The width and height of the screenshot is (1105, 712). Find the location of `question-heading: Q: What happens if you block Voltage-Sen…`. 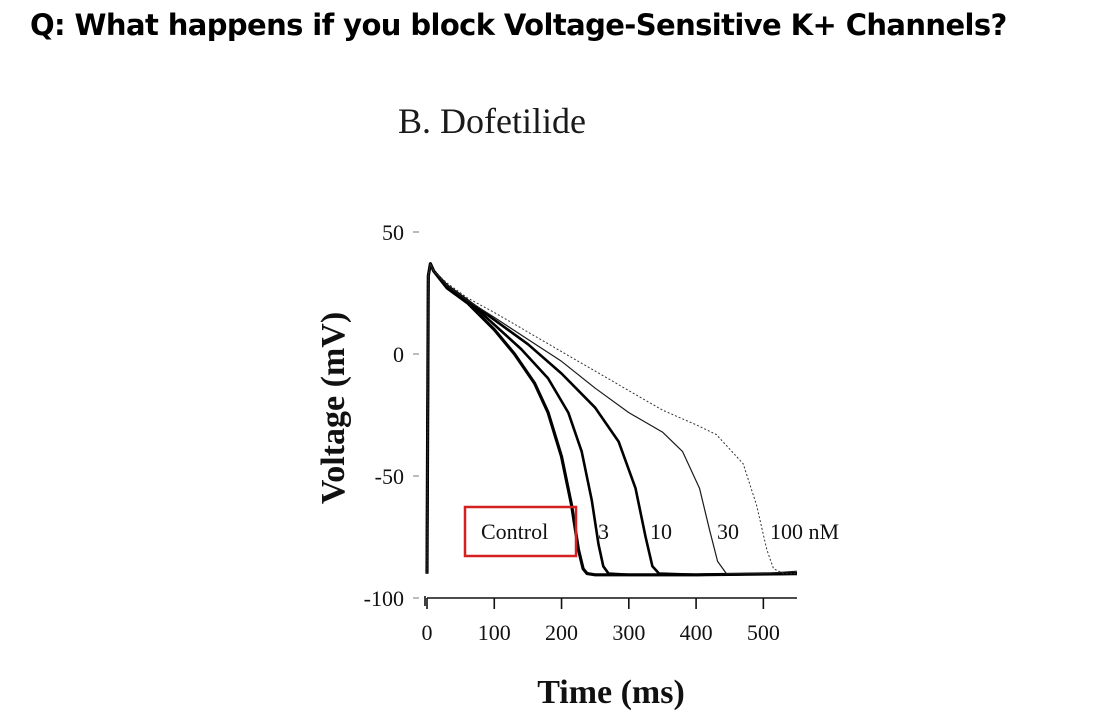

question-heading: Q: What happens if you block Voltage-Sen… is located at coordinates (518, 25).